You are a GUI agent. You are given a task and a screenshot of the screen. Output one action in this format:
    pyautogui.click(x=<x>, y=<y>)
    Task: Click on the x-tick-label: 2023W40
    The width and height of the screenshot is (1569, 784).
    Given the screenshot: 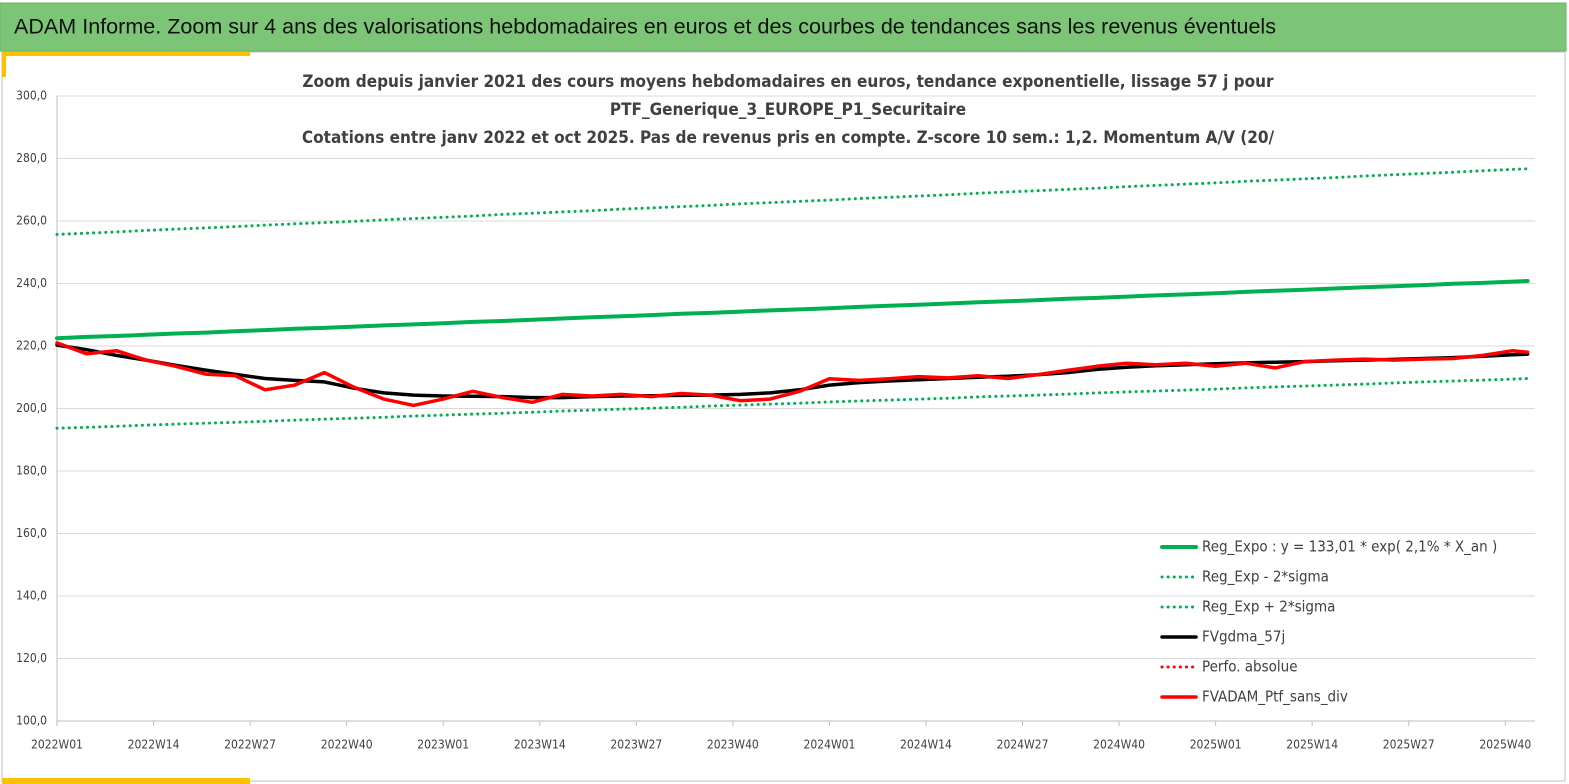 What is the action you would take?
    pyautogui.click(x=733, y=745)
    